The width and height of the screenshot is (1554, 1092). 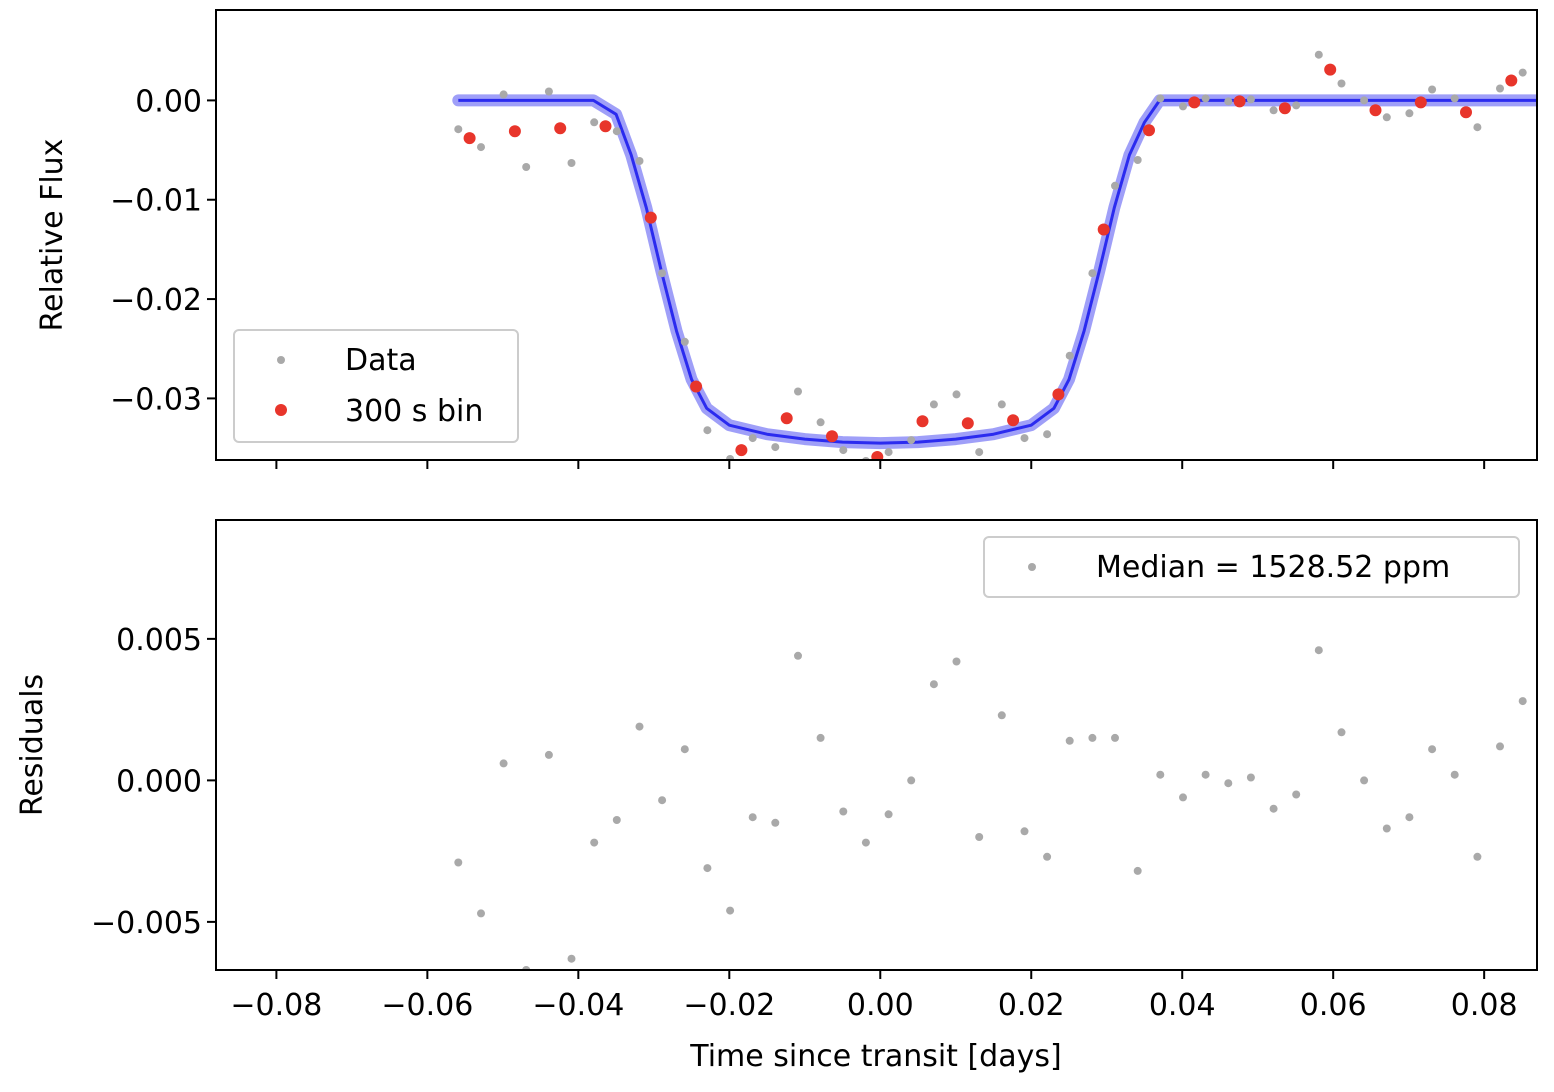 I want to click on legend-label-data: Data, so click(x=381, y=360).